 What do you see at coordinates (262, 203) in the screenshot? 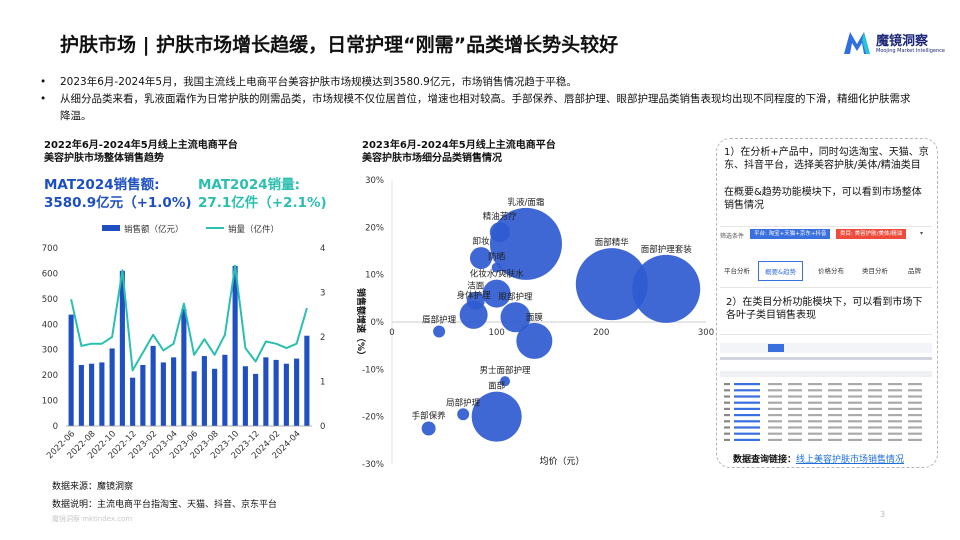
I see `kpi-volume-value: 27.1亿件（+2.1%)` at bounding box center [262, 203].